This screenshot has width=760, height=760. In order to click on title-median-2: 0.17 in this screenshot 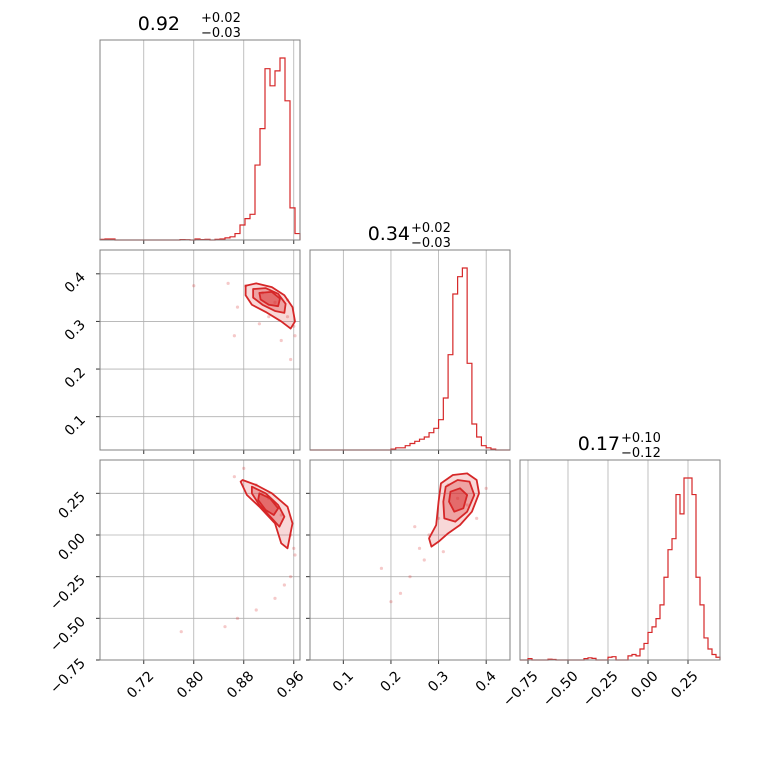, I will do `click(599, 444)`.